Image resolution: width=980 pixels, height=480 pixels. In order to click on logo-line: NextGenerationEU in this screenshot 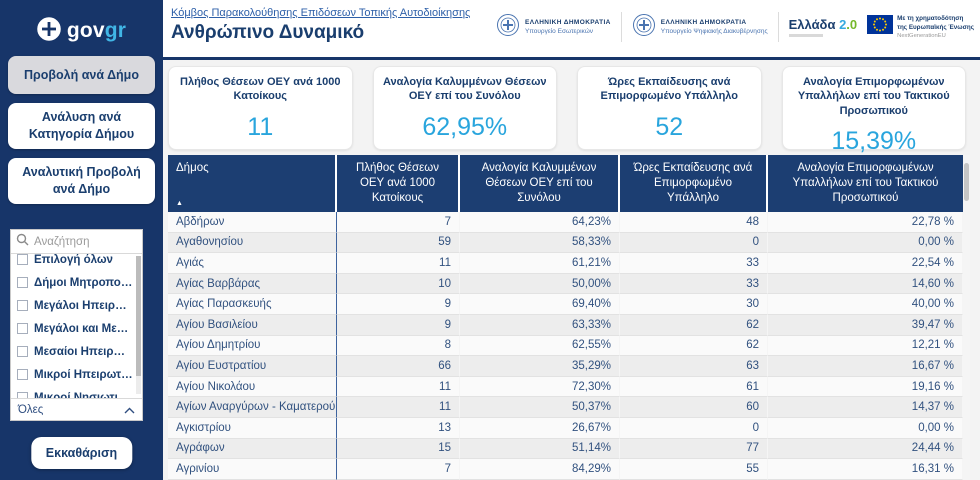, I will do `click(921, 36)`.